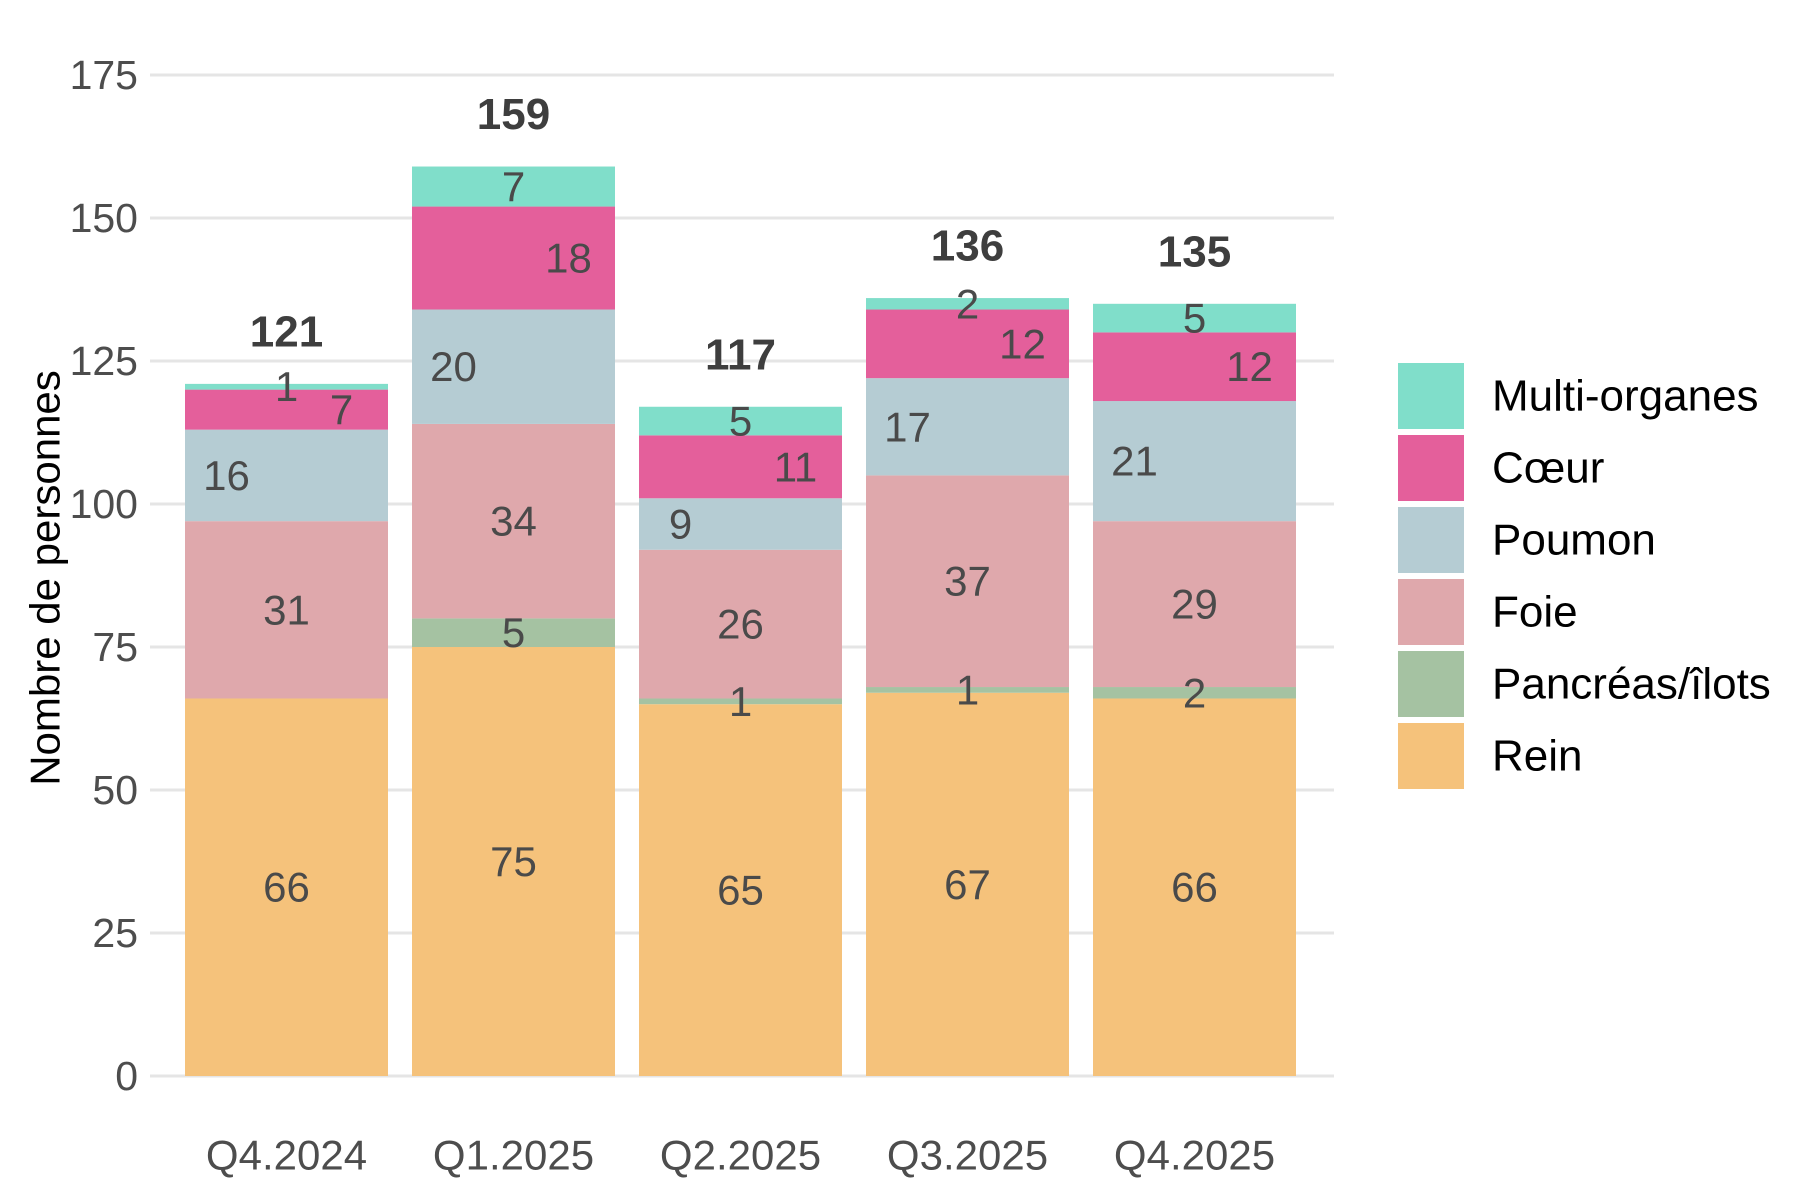 The image size is (1800, 1200). I want to click on legend-label: Pancréas/îlots, so click(1631, 684).